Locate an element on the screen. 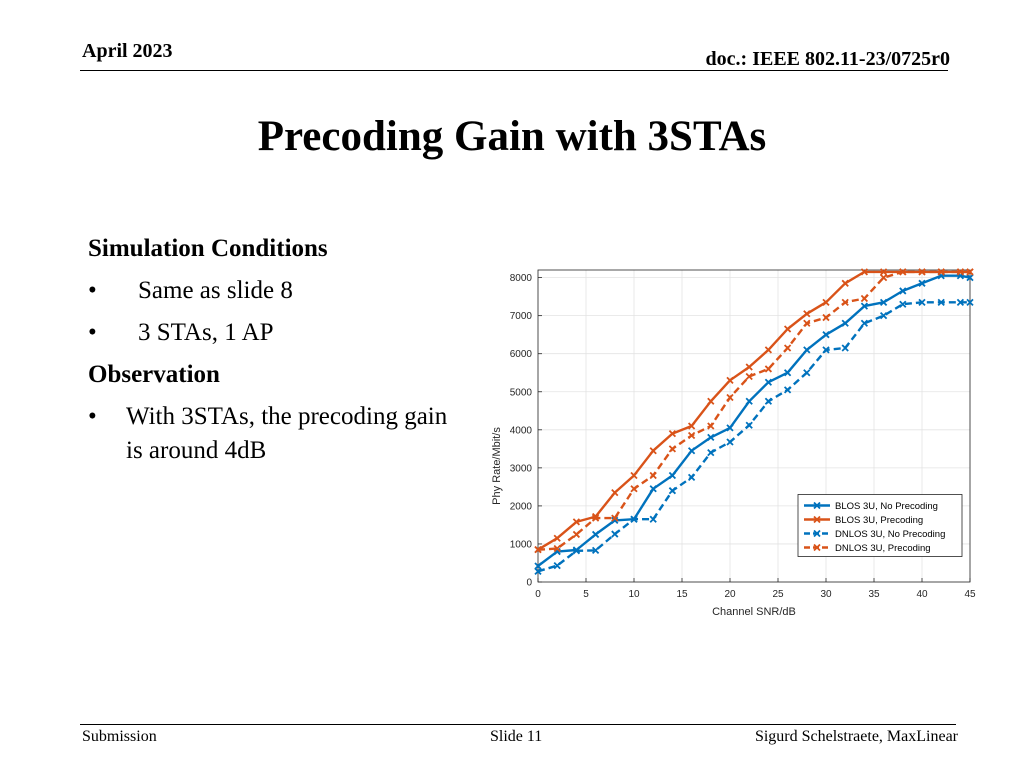 This screenshot has height=768, width=1024. y-axis-label: Phy Rate/Mbit/s is located at coordinates (497, 466).